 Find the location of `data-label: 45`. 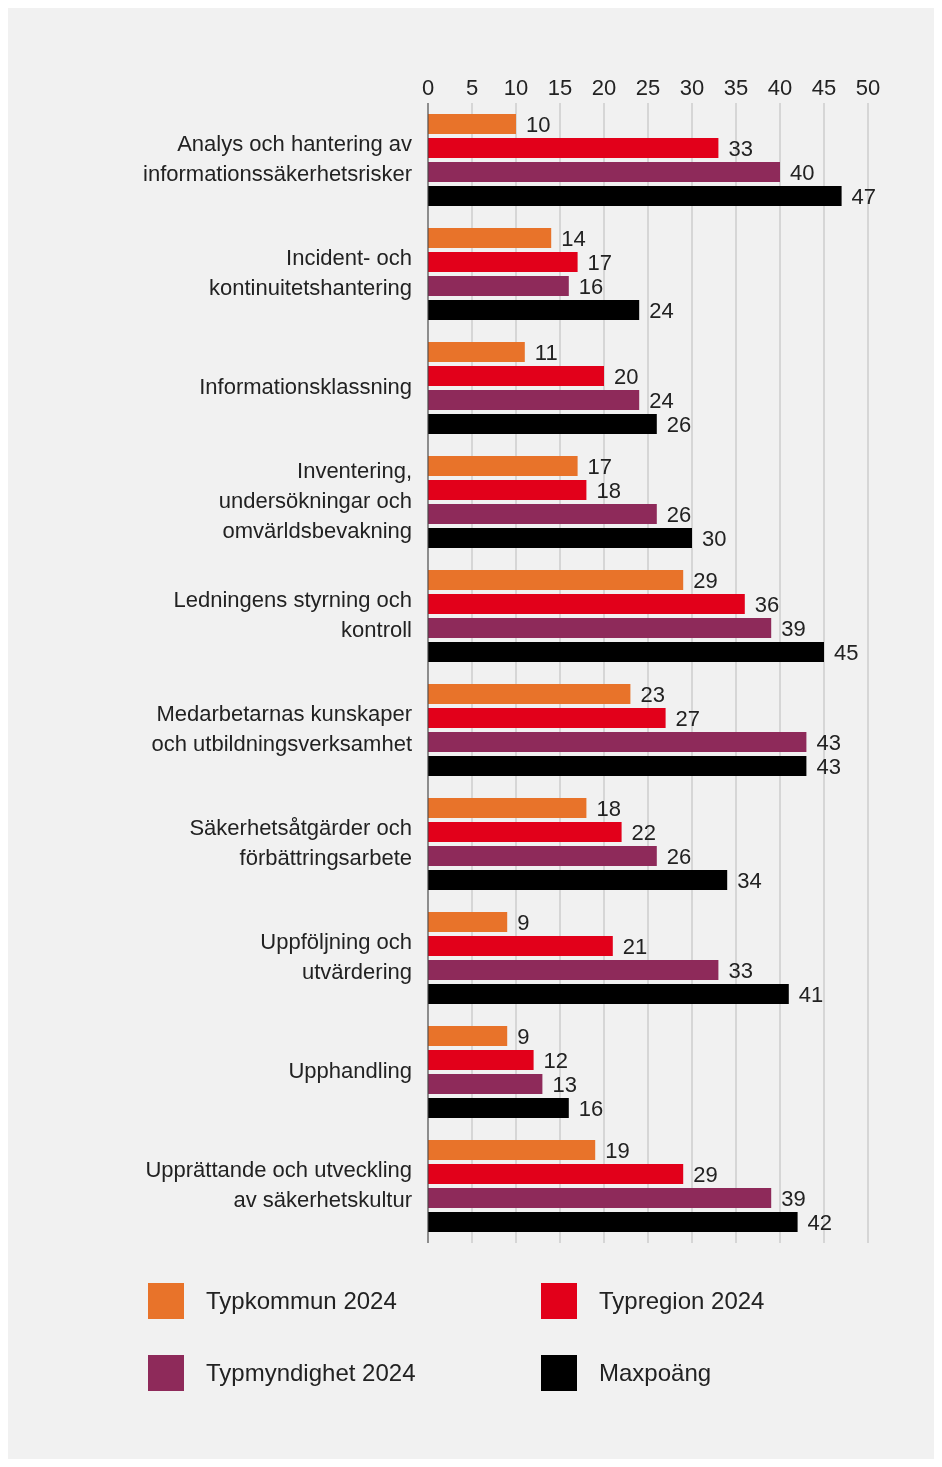

data-label: 45 is located at coordinates (846, 652).